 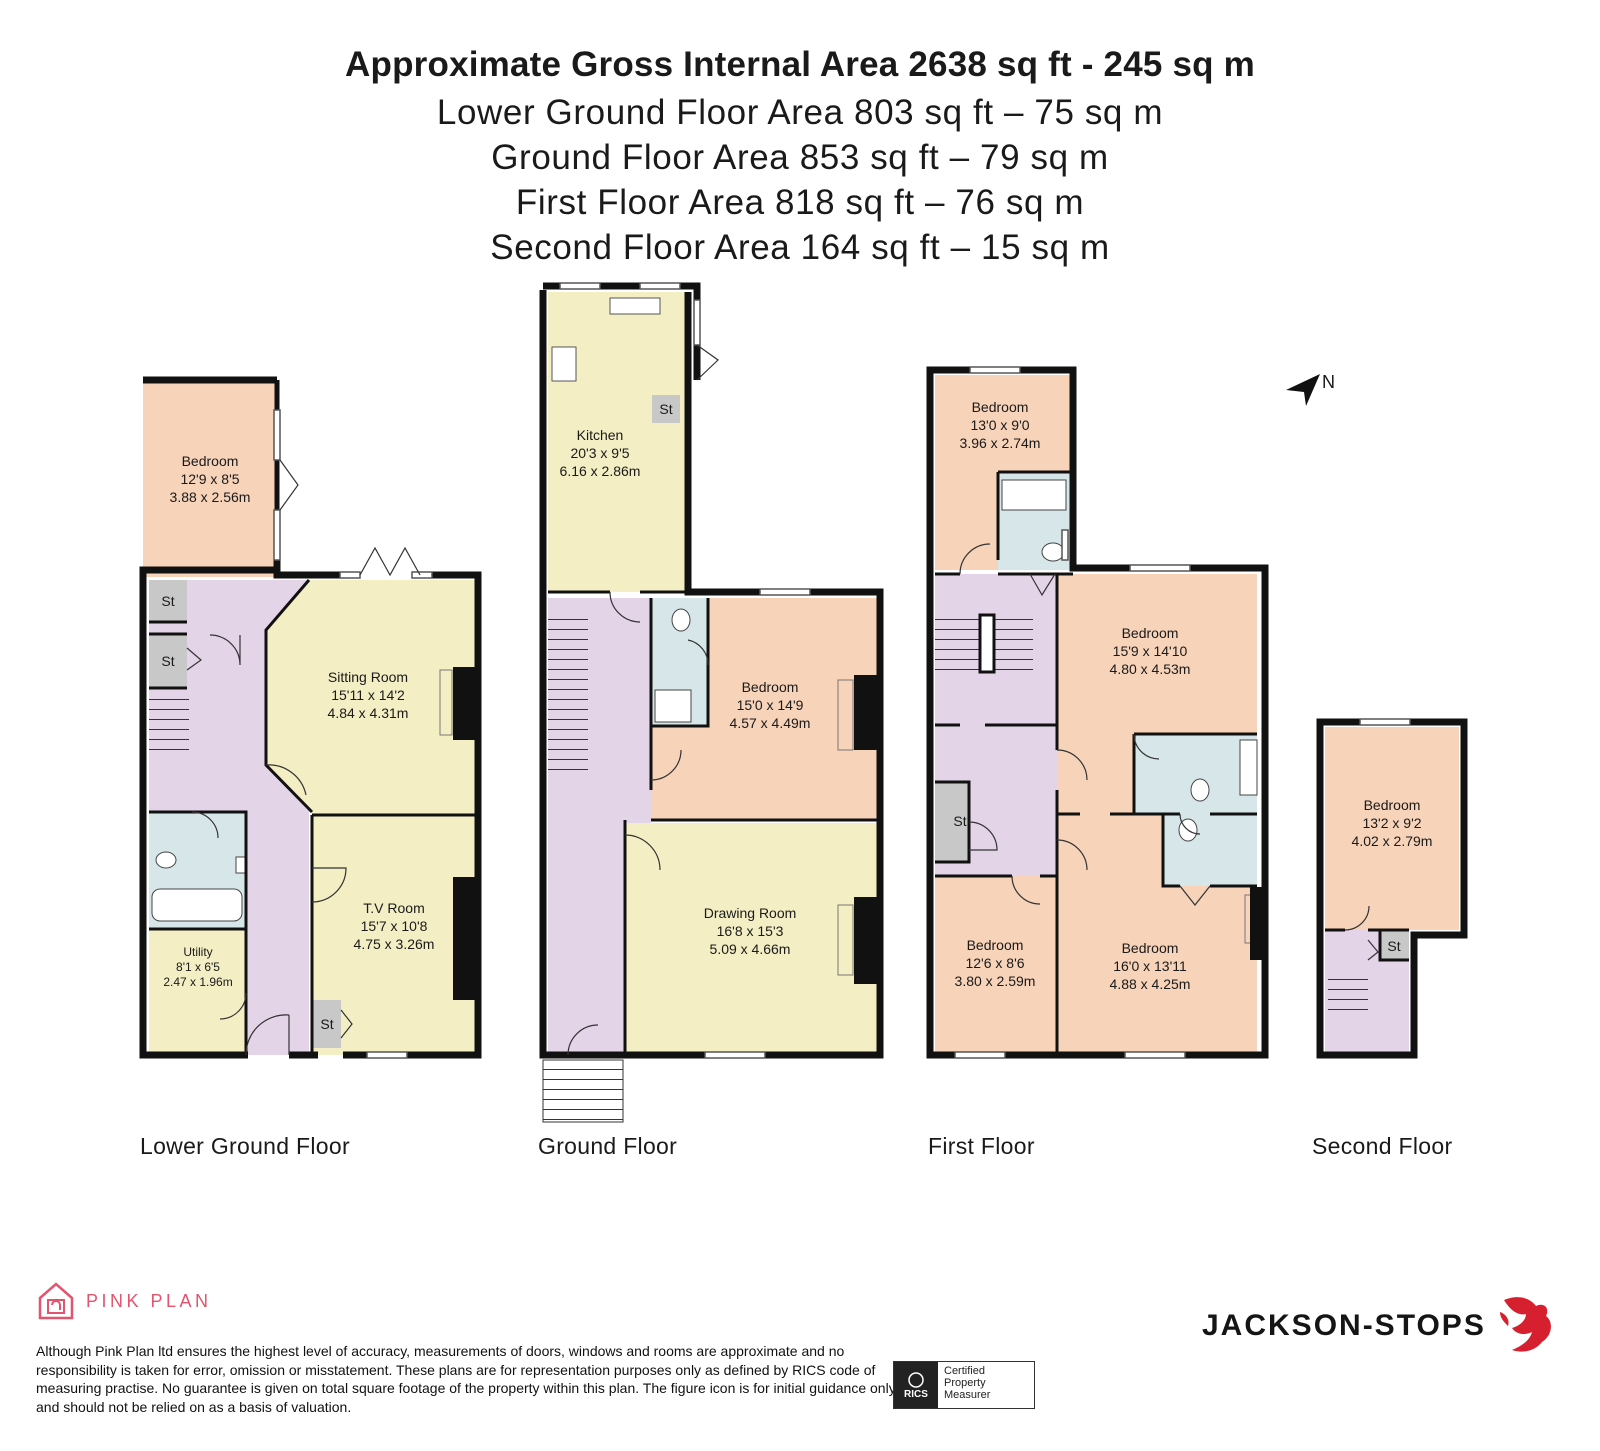 What do you see at coordinates (770, 687) in the screenshot?
I see `gf-bedroom-name: Bedroom` at bounding box center [770, 687].